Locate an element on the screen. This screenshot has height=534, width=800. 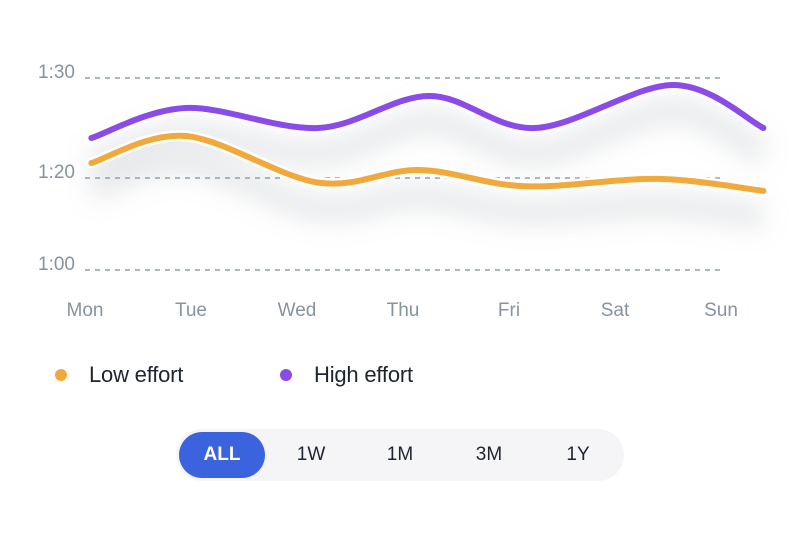
x-tick-label: Wed is located at coordinates (297, 310).